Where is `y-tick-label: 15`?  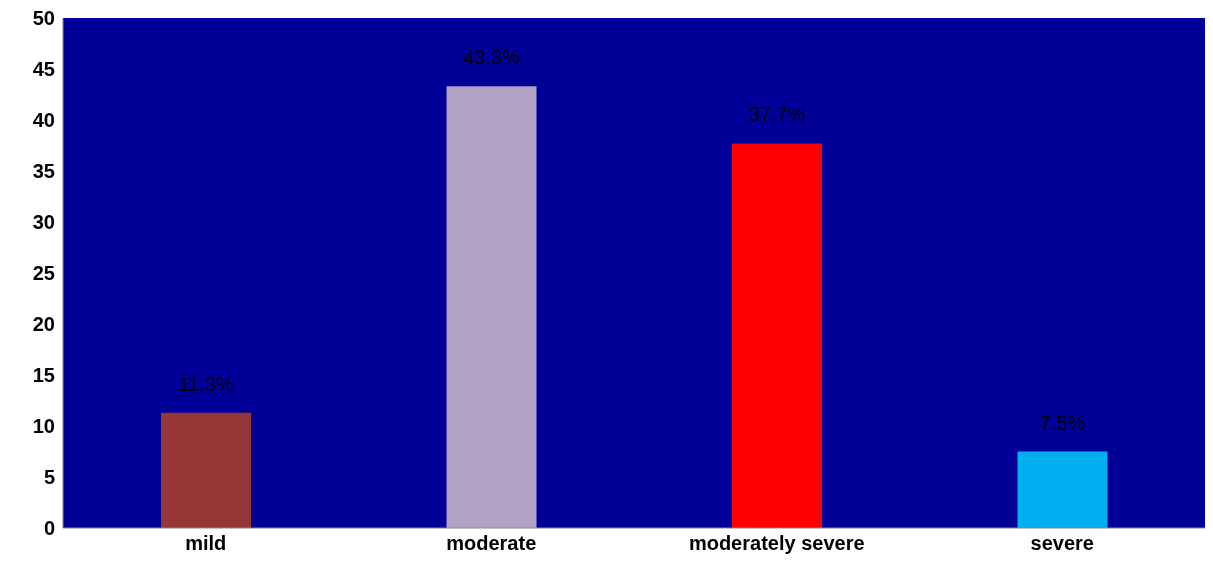 y-tick-label: 15 is located at coordinates (43, 375).